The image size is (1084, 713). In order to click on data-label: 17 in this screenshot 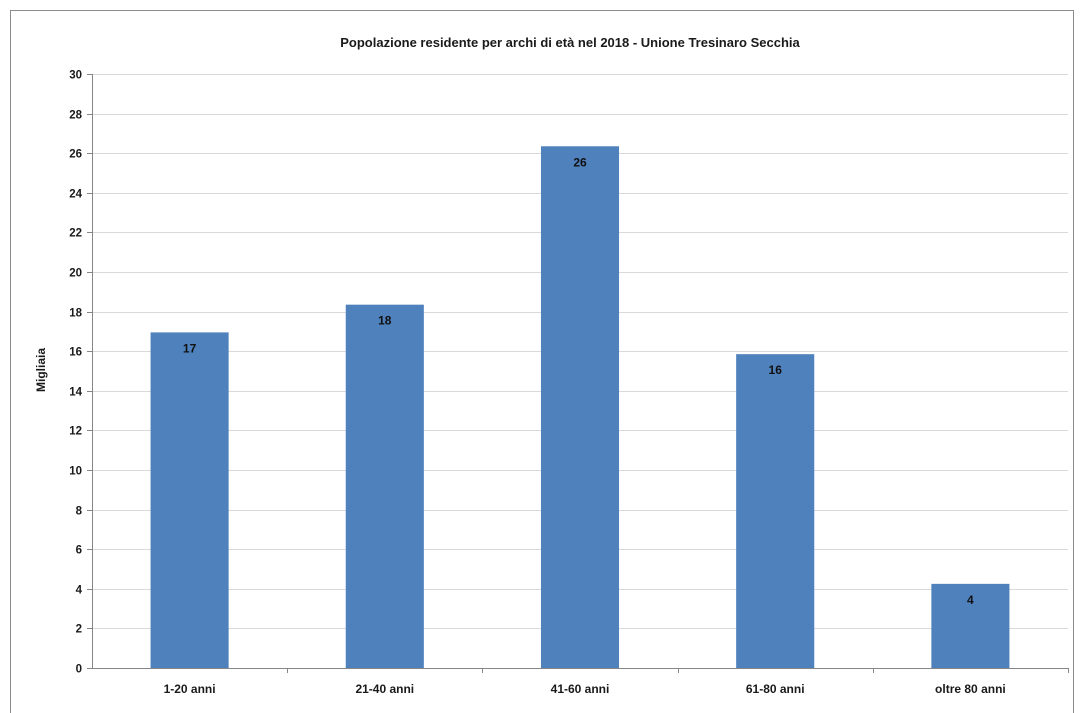, I will do `click(190, 348)`.